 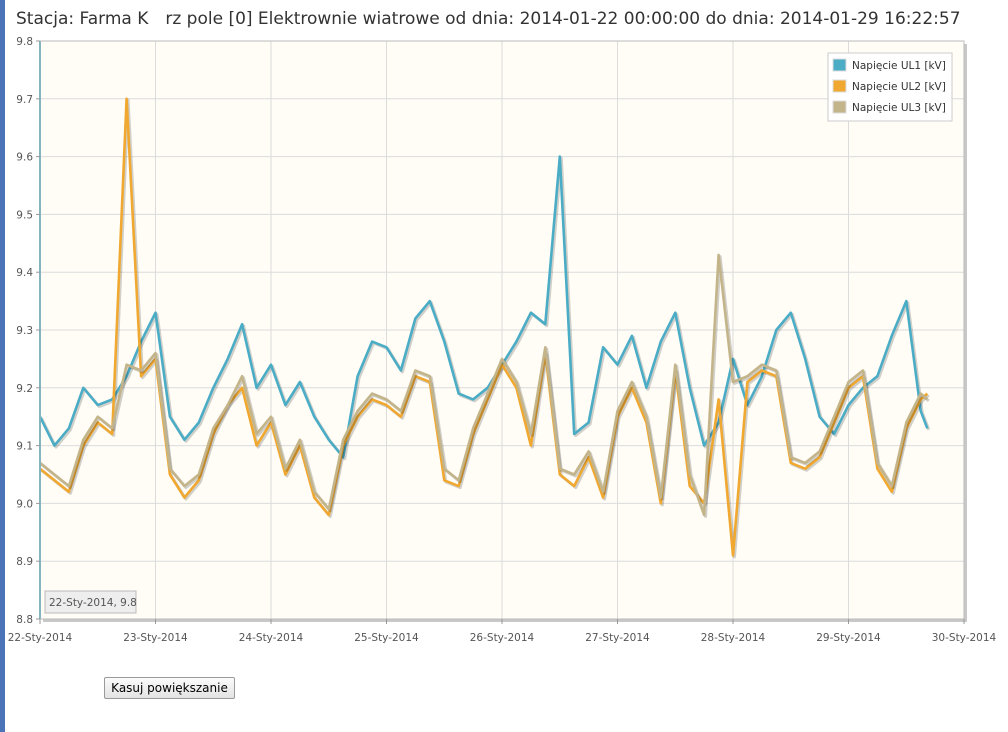 I want to click on window-left-edge, so click(x=2, y=366).